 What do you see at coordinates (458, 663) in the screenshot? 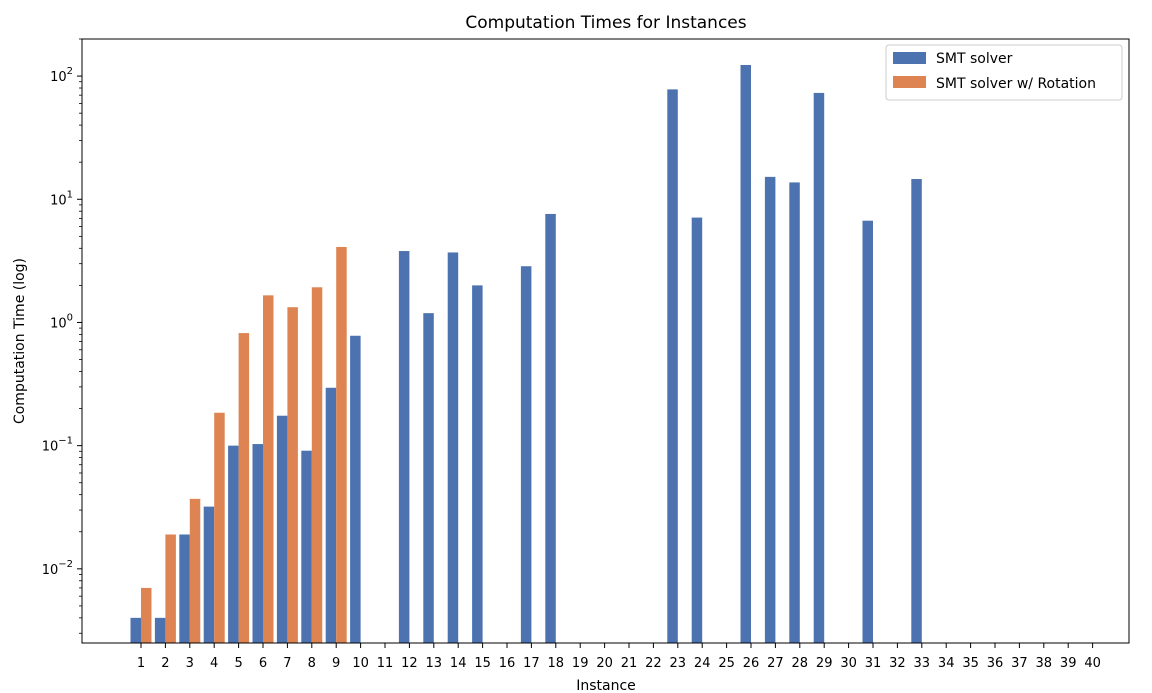
I see `x-tick-label: 14` at bounding box center [458, 663].